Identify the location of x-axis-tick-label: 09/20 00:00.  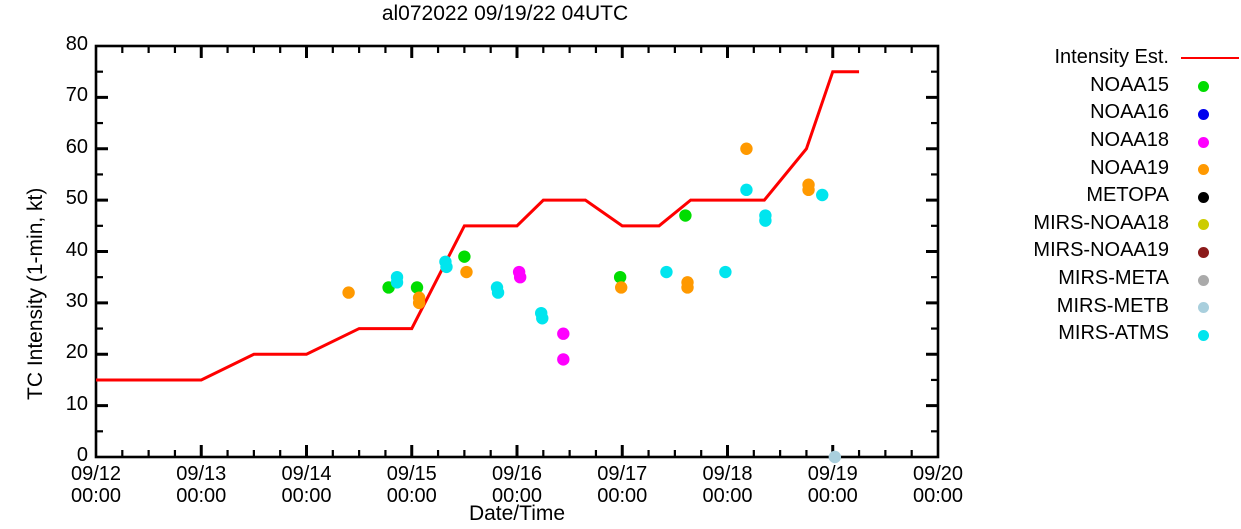
(938, 485).